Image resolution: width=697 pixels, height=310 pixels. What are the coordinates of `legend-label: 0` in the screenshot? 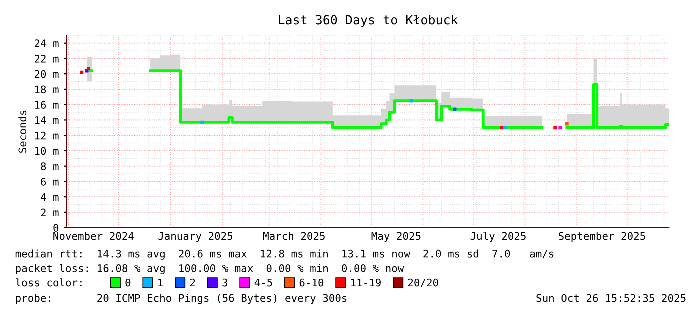 It's located at (128, 282).